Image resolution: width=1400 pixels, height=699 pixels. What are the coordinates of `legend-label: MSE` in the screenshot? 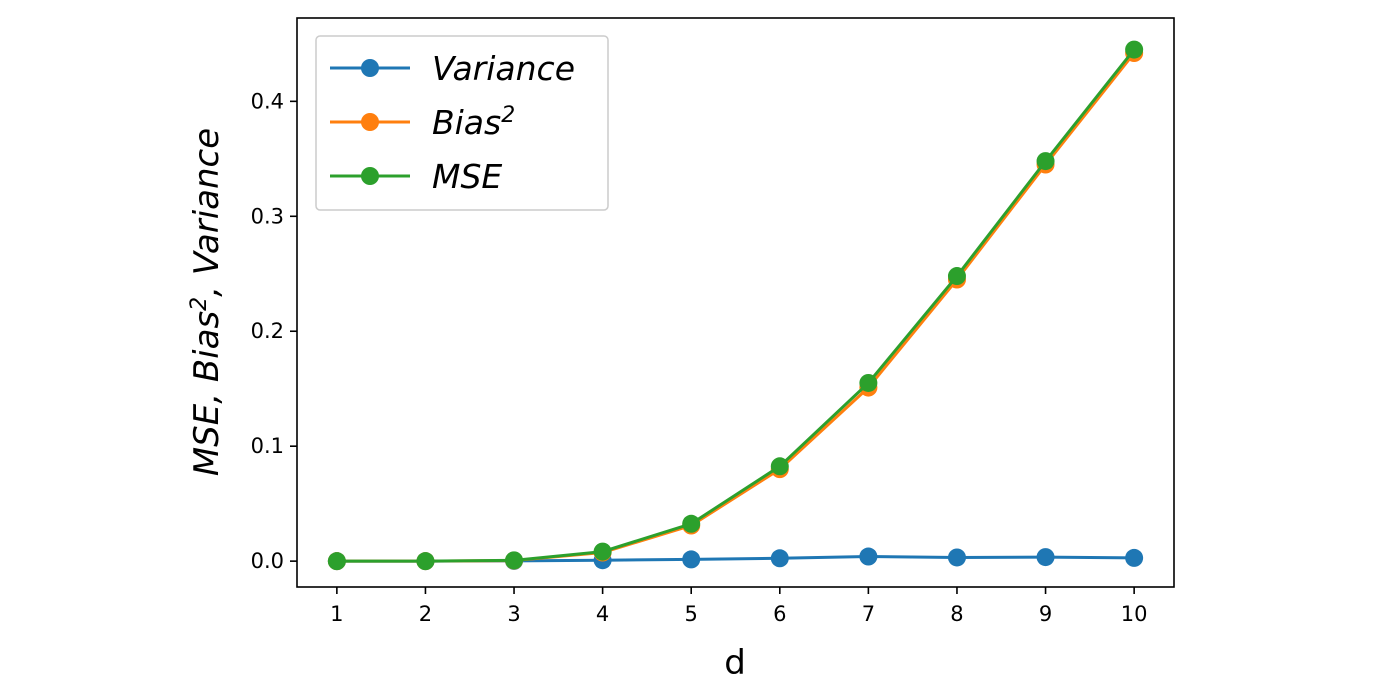 It's located at (467, 176).